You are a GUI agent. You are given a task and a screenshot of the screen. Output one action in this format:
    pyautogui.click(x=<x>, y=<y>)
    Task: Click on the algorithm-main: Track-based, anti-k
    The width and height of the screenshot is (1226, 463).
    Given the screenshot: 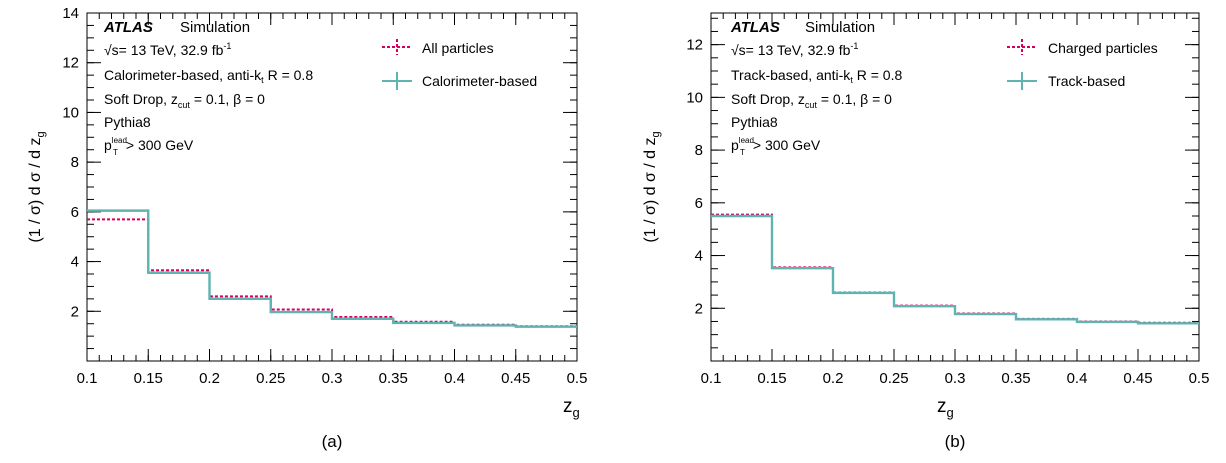 What is the action you would take?
    pyautogui.click(x=791, y=75)
    